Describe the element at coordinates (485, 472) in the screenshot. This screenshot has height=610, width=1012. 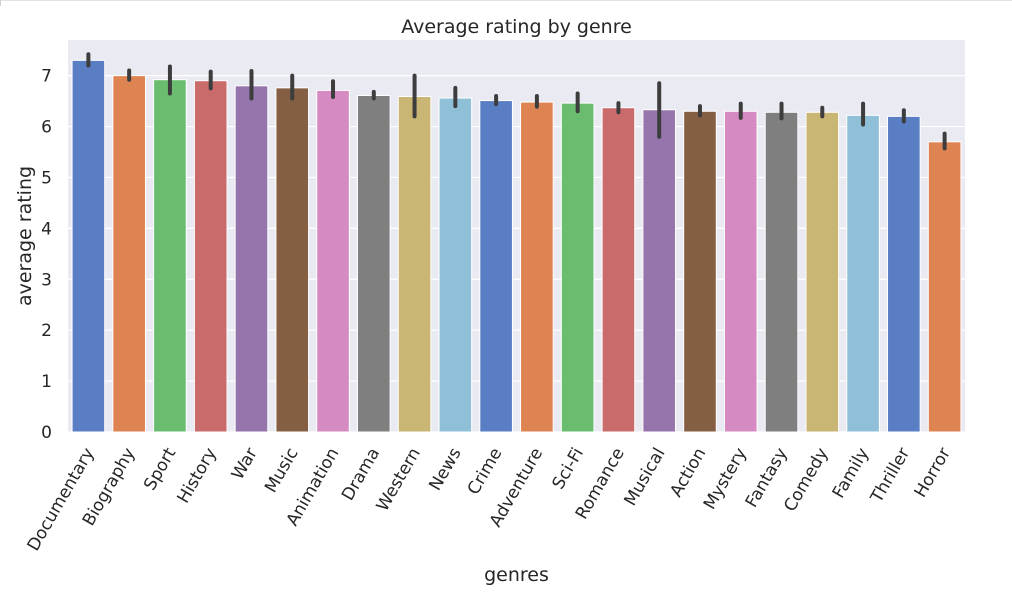
I see `x-tick-label: Crime` at that location.